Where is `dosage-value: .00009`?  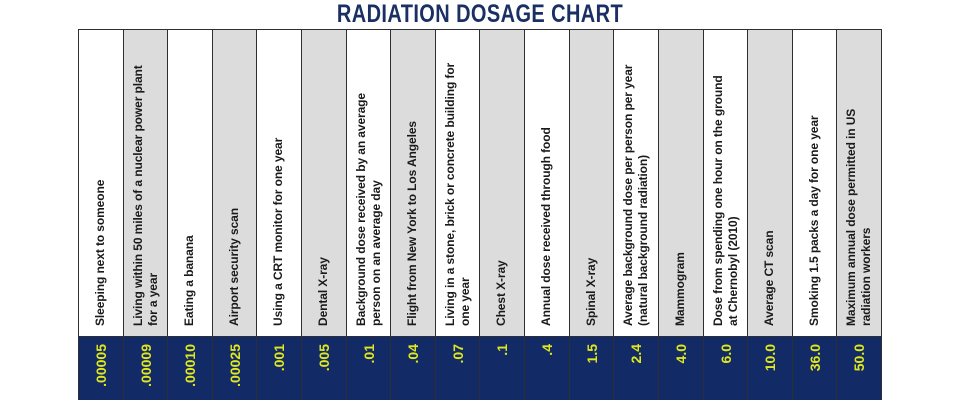 dosage-value: .00009 is located at coordinates (145, 365).